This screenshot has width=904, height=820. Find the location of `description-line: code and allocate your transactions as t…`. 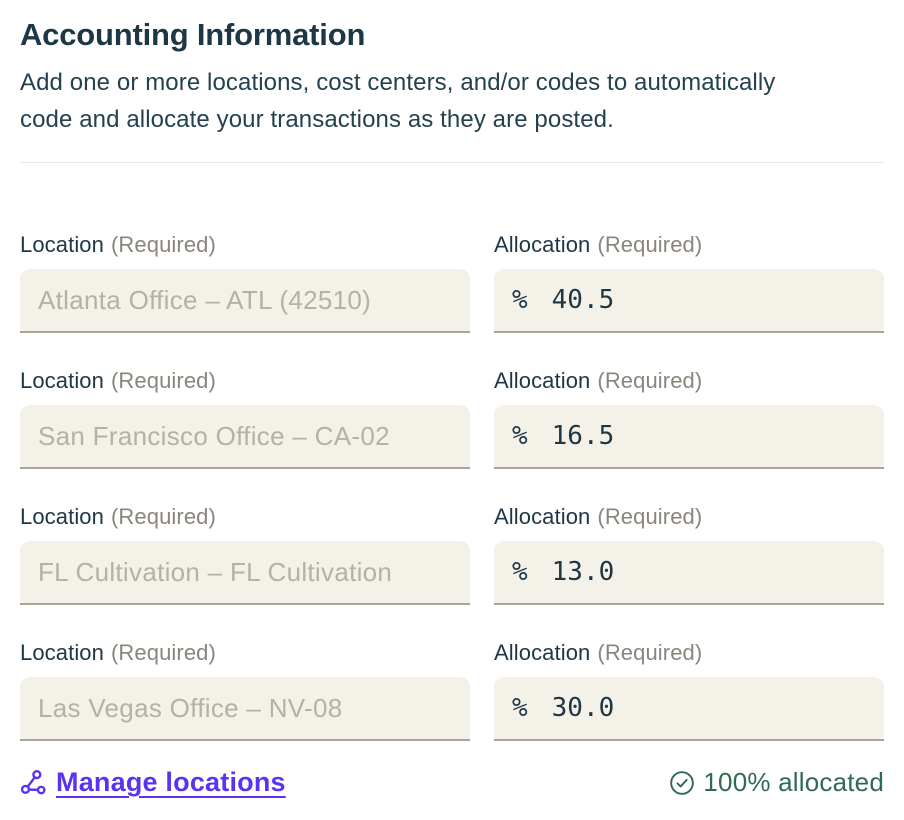

description-line: code and allocate your transactions as t… is located at coordinates (317, 119).